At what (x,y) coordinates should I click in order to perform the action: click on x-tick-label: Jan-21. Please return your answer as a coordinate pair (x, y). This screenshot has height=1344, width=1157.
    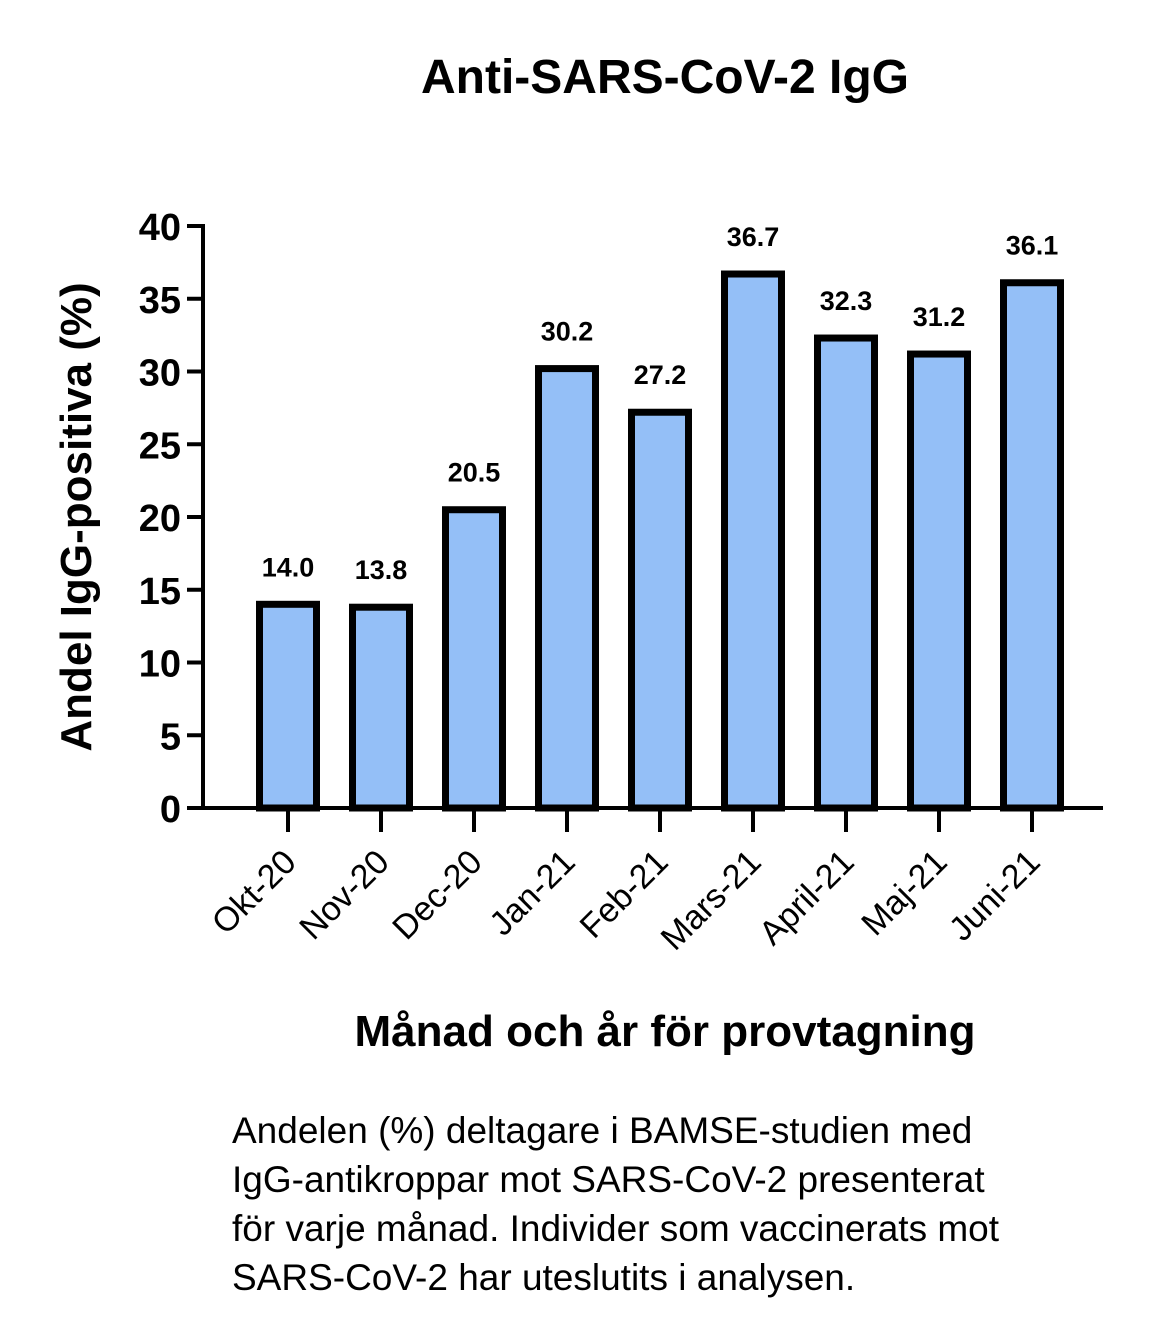
    Looking at the image, I should click on (532, 893).